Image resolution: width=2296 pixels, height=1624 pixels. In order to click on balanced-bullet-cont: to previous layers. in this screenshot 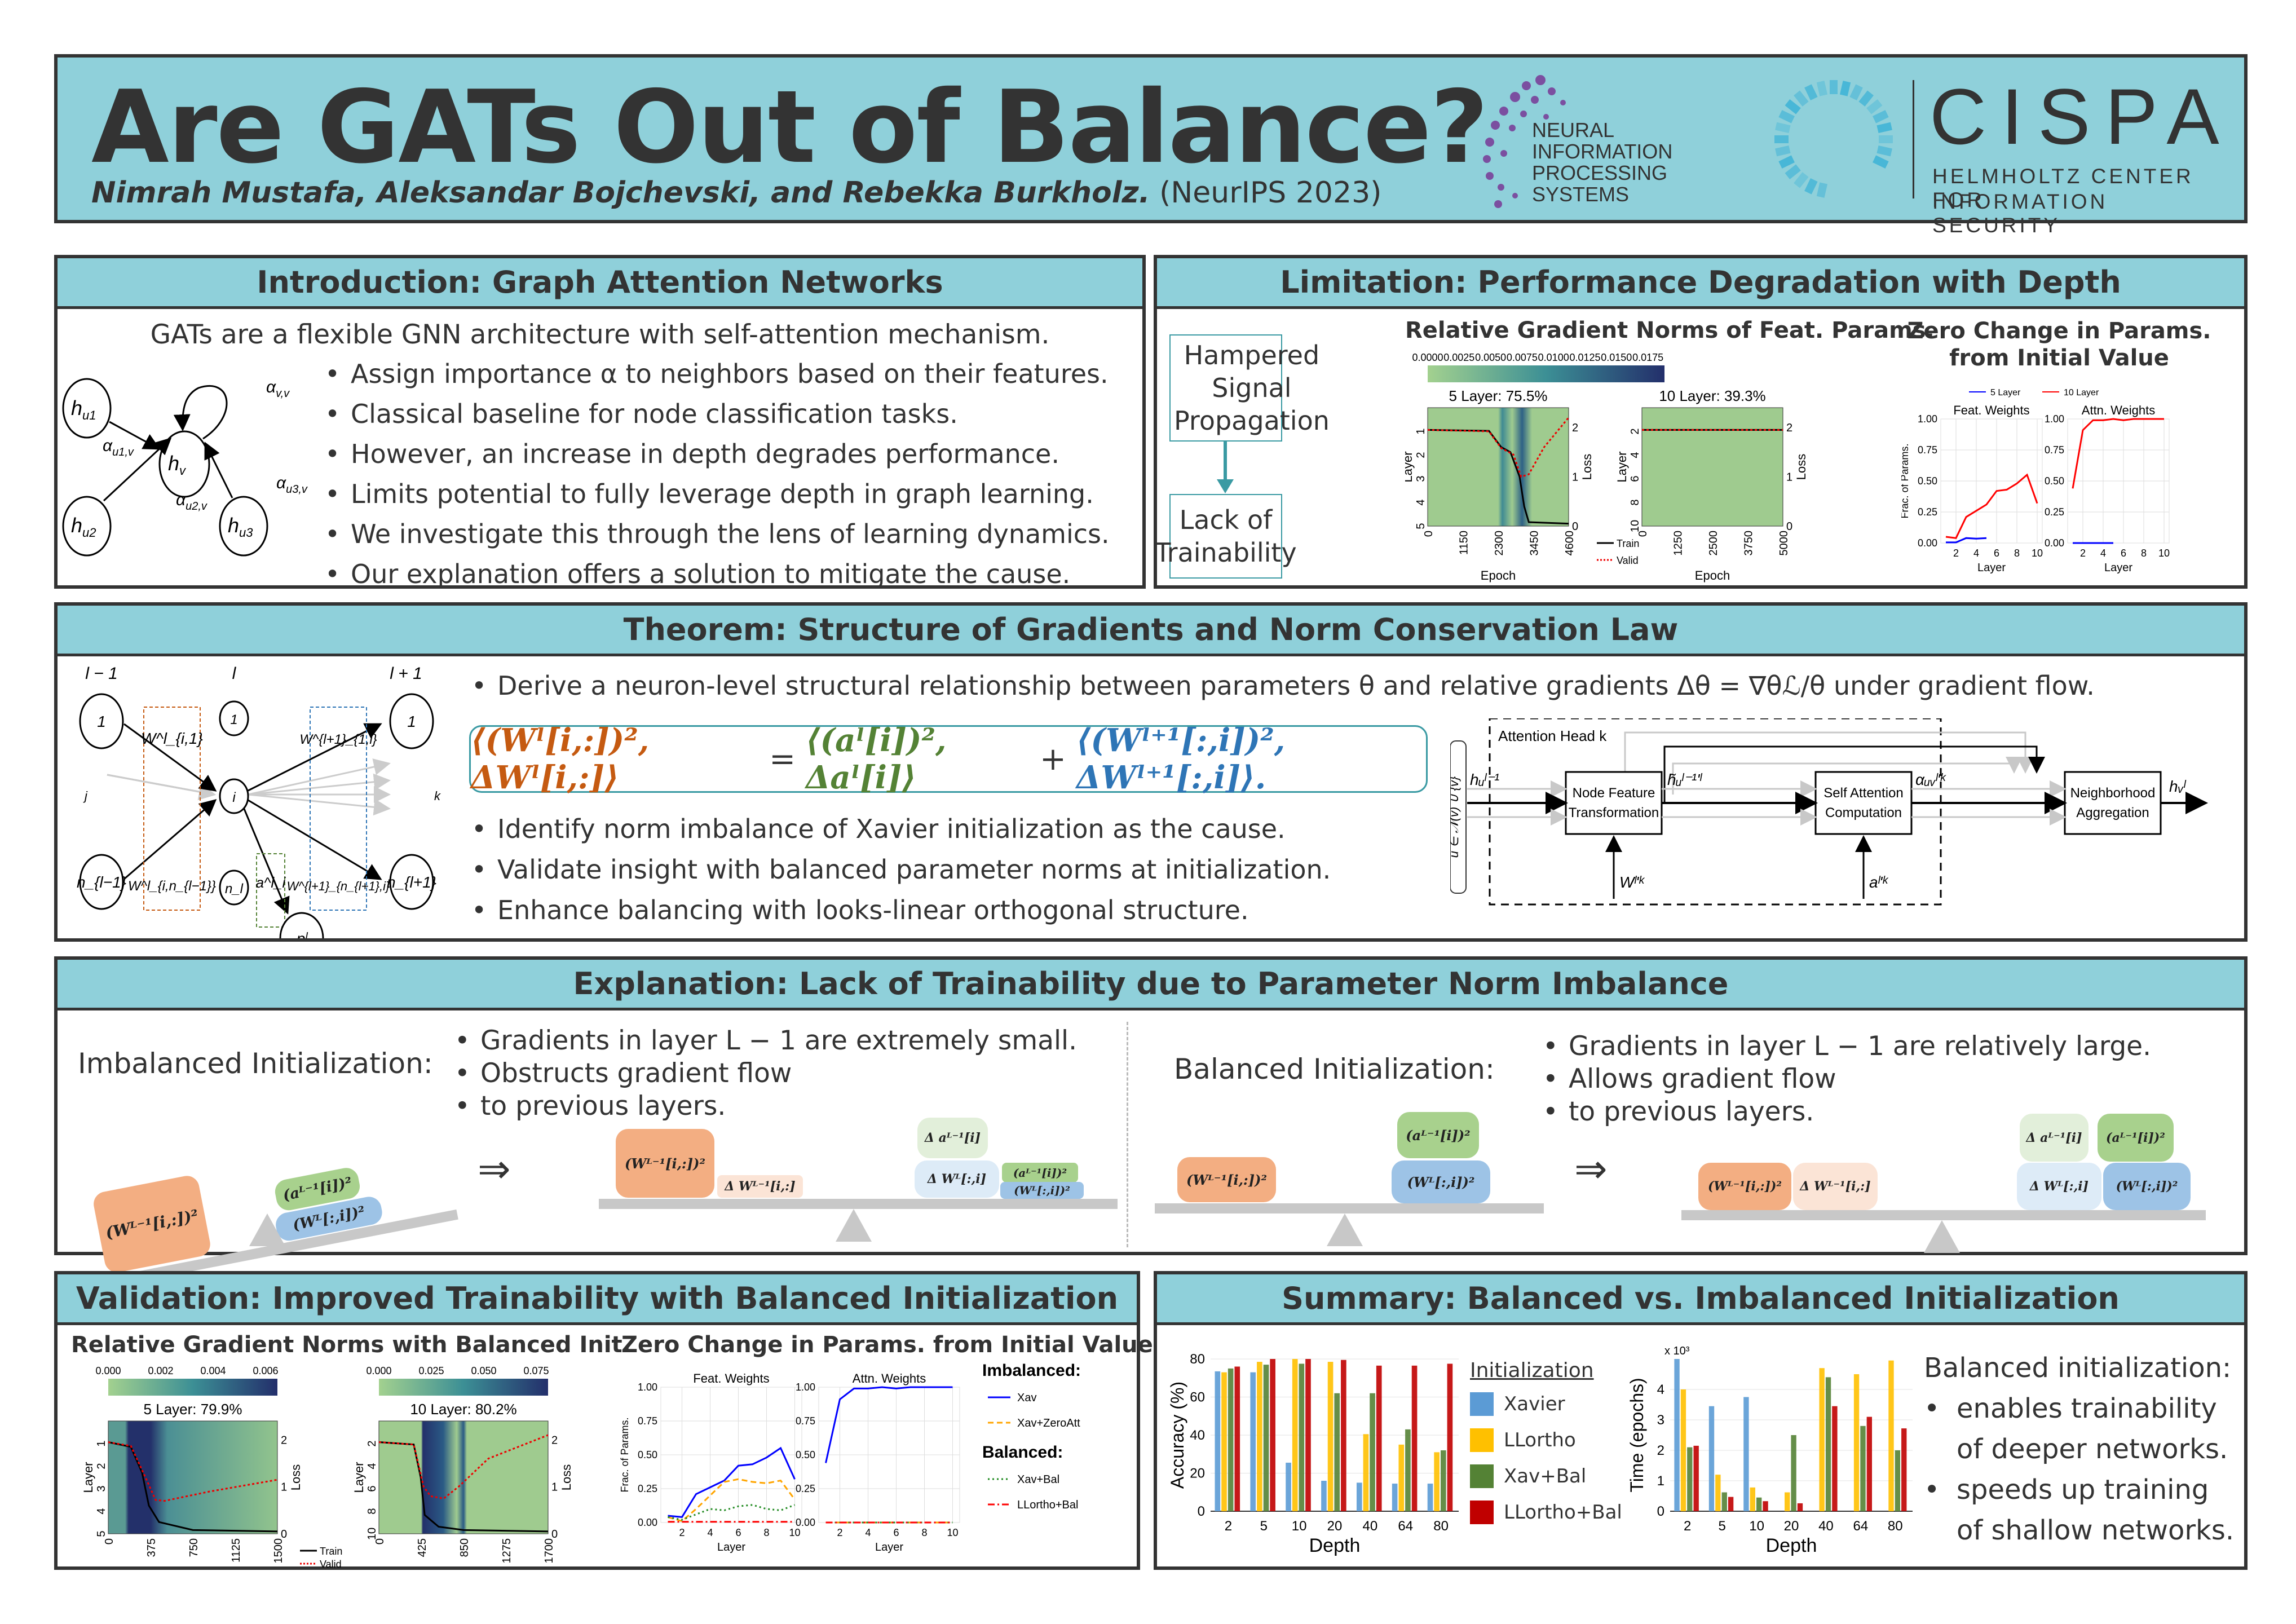, I will do `click(1843, 1112)`.